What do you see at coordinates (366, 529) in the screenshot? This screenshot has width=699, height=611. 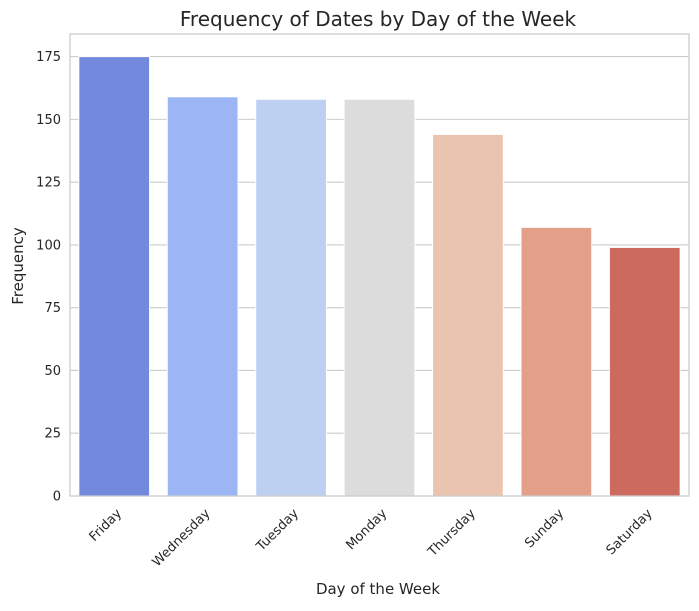 I see `x-tick-label: Monday` at bounding box center [366, 529].